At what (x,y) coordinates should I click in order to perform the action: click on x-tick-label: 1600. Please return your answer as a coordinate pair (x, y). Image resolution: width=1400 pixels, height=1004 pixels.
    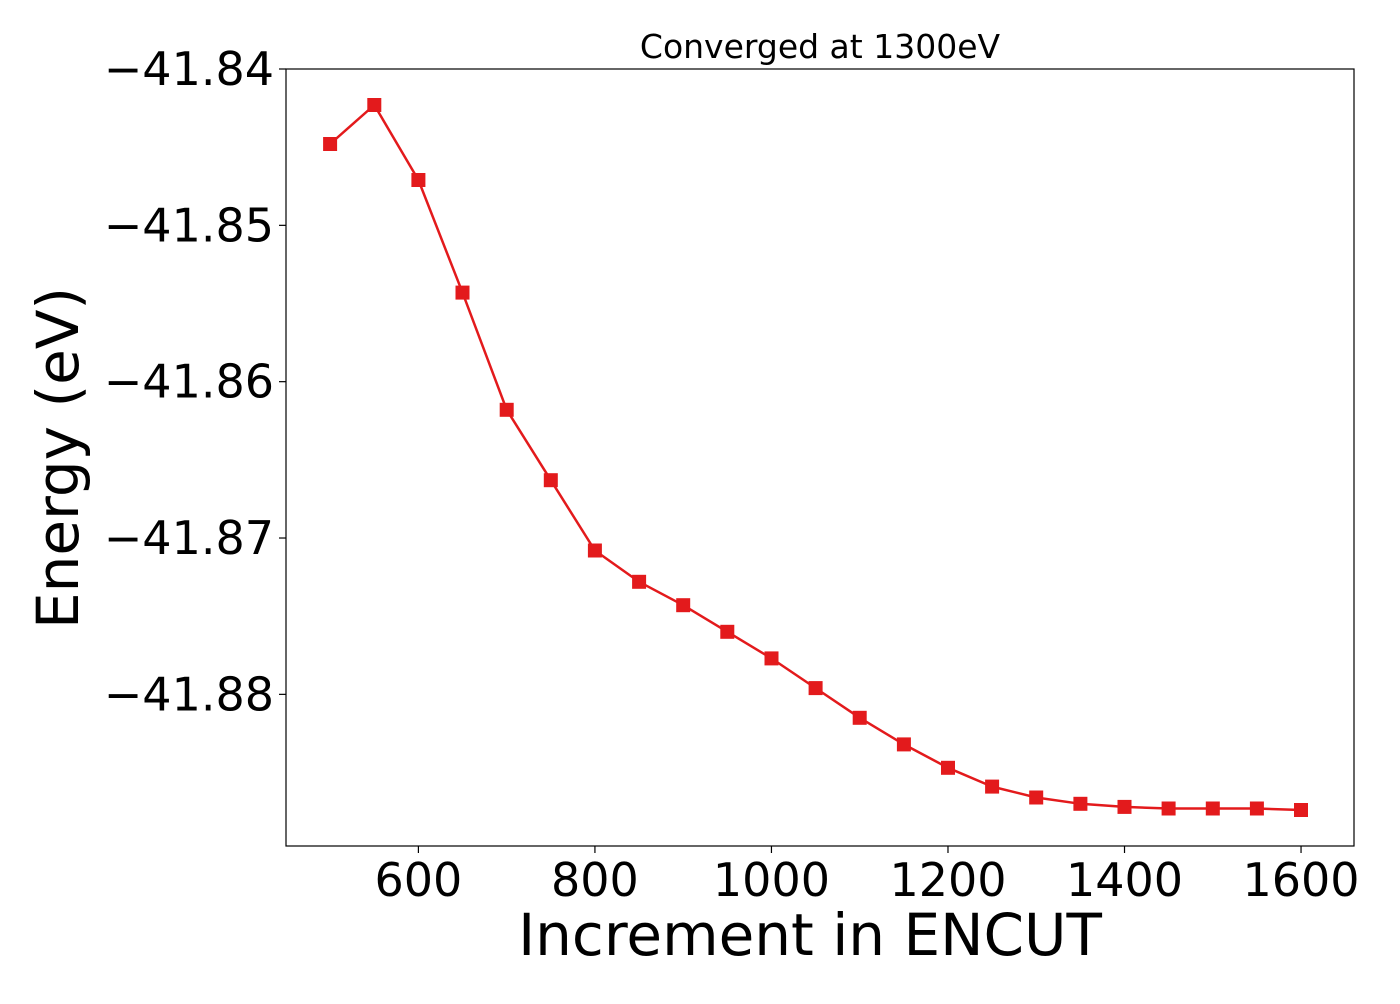
    Looking at the image, I should click on (1301, 880).